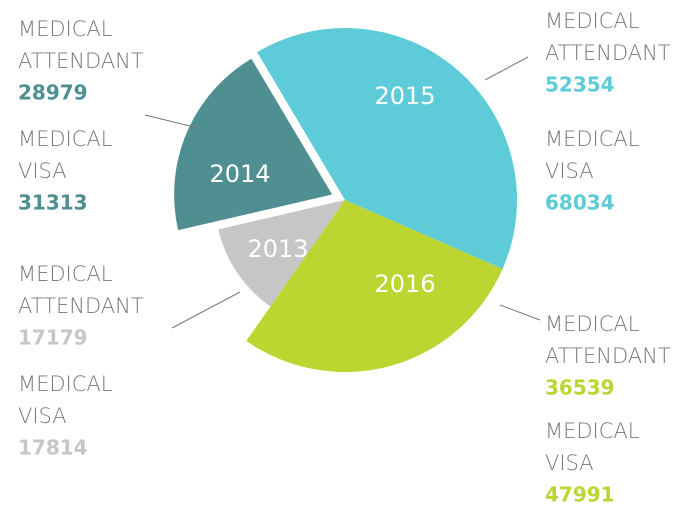 The width and height of the screenshot is (686, 506). I want to click on slice-label: 2013, so click(277, 249).